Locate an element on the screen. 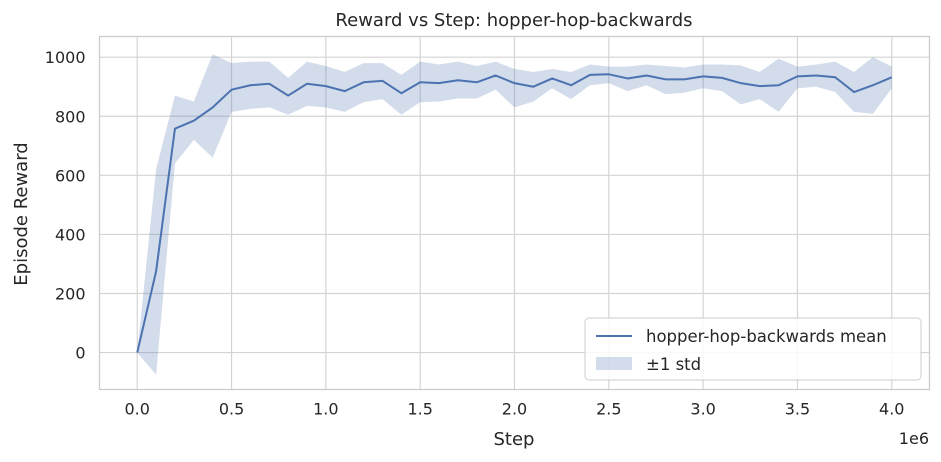 Image resolution: width=941 pixels, height=462 pixels. legend-box is located at coordinates (753, 349).